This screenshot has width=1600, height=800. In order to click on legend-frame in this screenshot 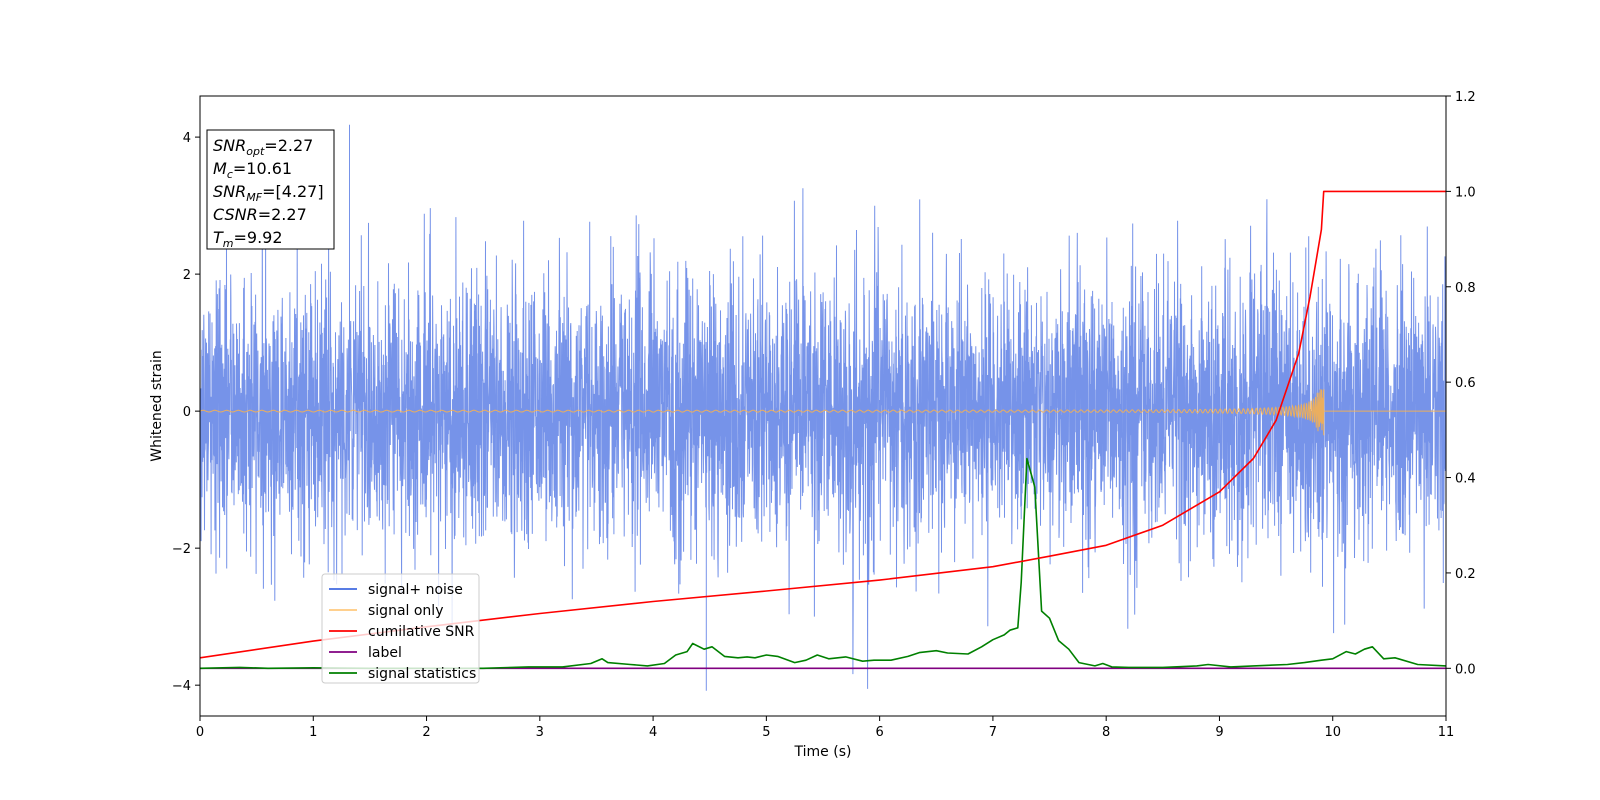, I will do `click(400, 628)`.